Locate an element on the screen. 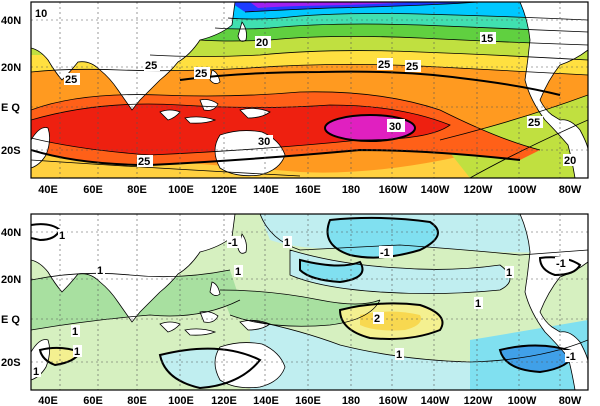 This screenshot has width=600, height=406. contour-label: 20 is located at coordinates (571, 160).